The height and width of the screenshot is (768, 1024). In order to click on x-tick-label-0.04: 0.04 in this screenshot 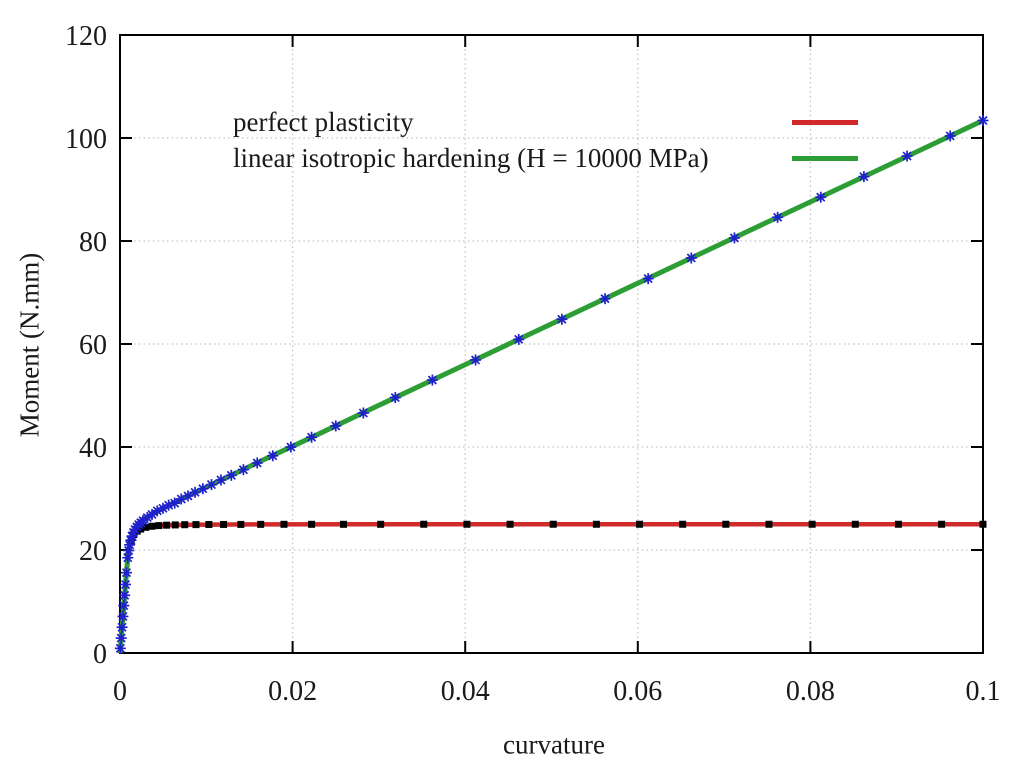, I will do `click(465, 691)`.